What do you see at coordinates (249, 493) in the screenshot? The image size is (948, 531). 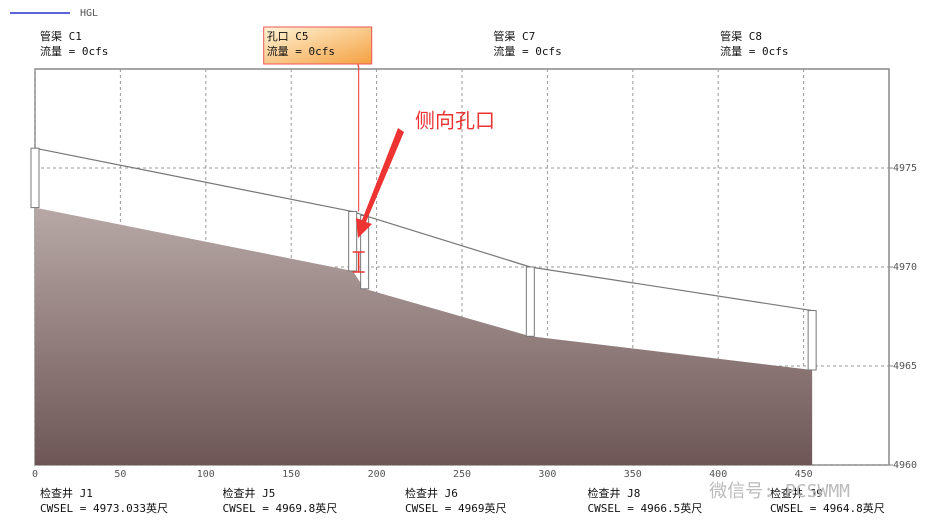 I see `node-label: 检查井 J5` at bounding box center [249, 493].